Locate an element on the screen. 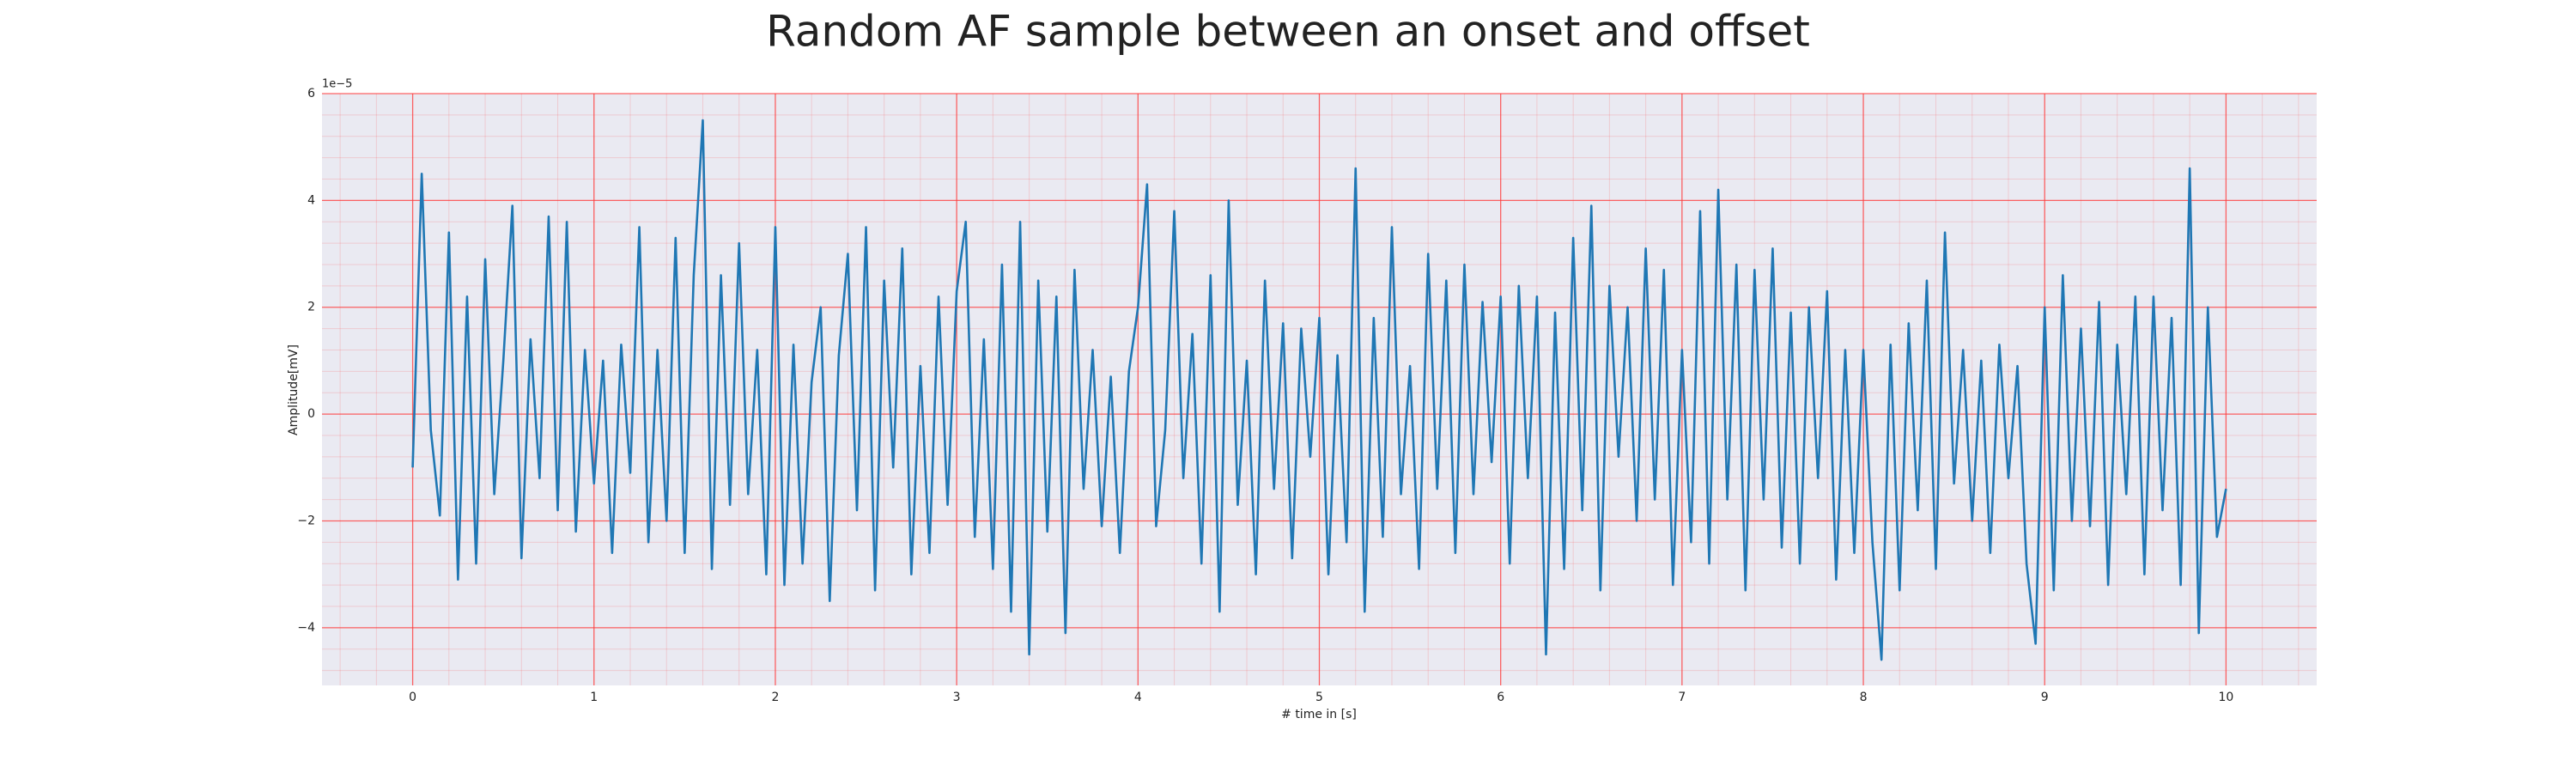 The height and width of the screenshot is (773, 2576). y-tick-label: 6 is located at coordinates (311, 93).